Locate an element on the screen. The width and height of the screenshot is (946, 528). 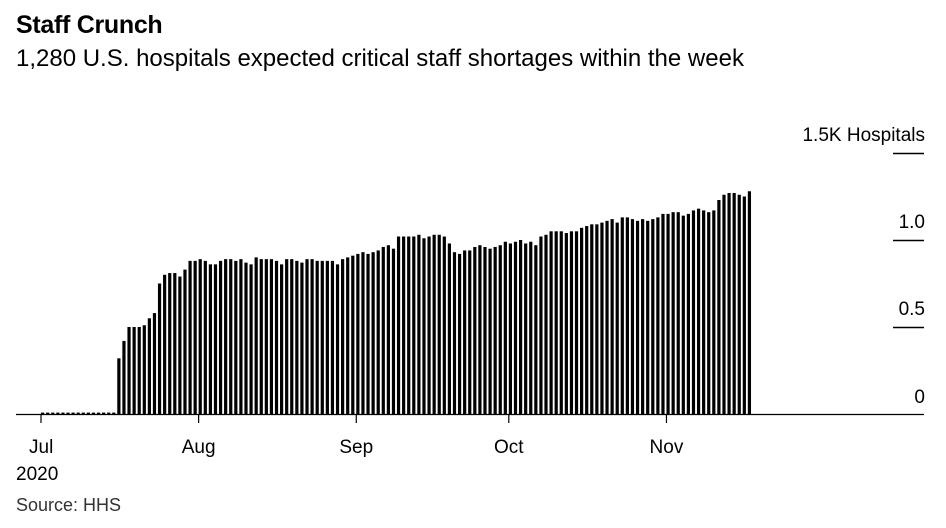
chart-title: Staff Crunch is located at coordinates (89, 25).